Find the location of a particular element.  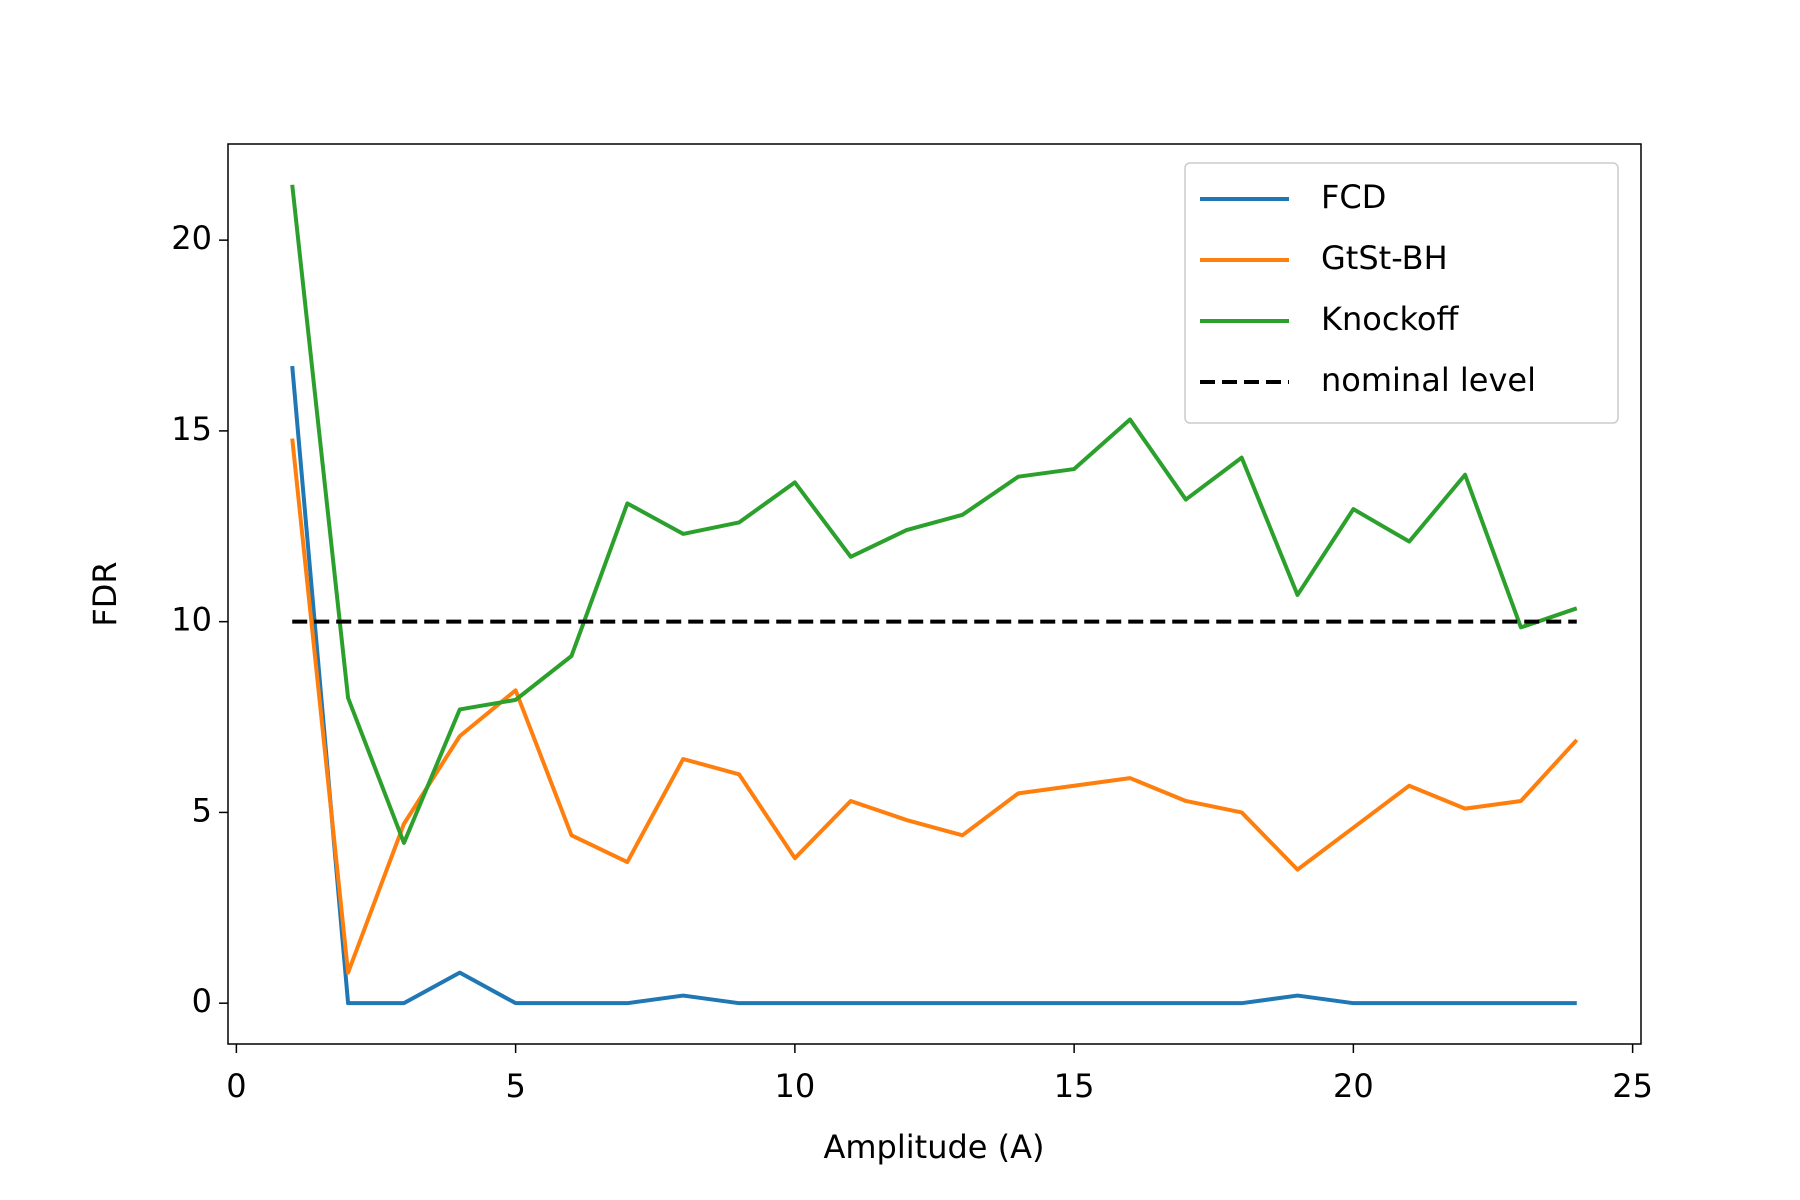

y-tick-label: 10 is located at coordinates (191, 620).